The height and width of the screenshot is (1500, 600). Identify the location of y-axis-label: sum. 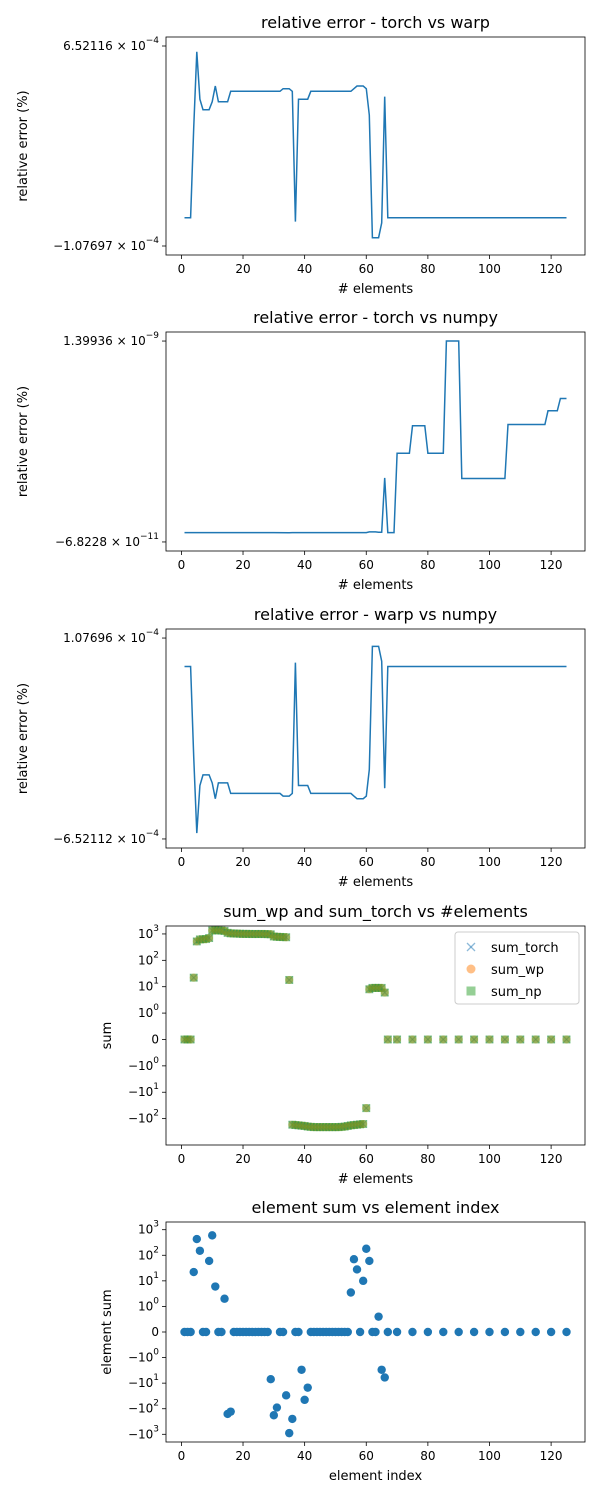
(107, 1036).